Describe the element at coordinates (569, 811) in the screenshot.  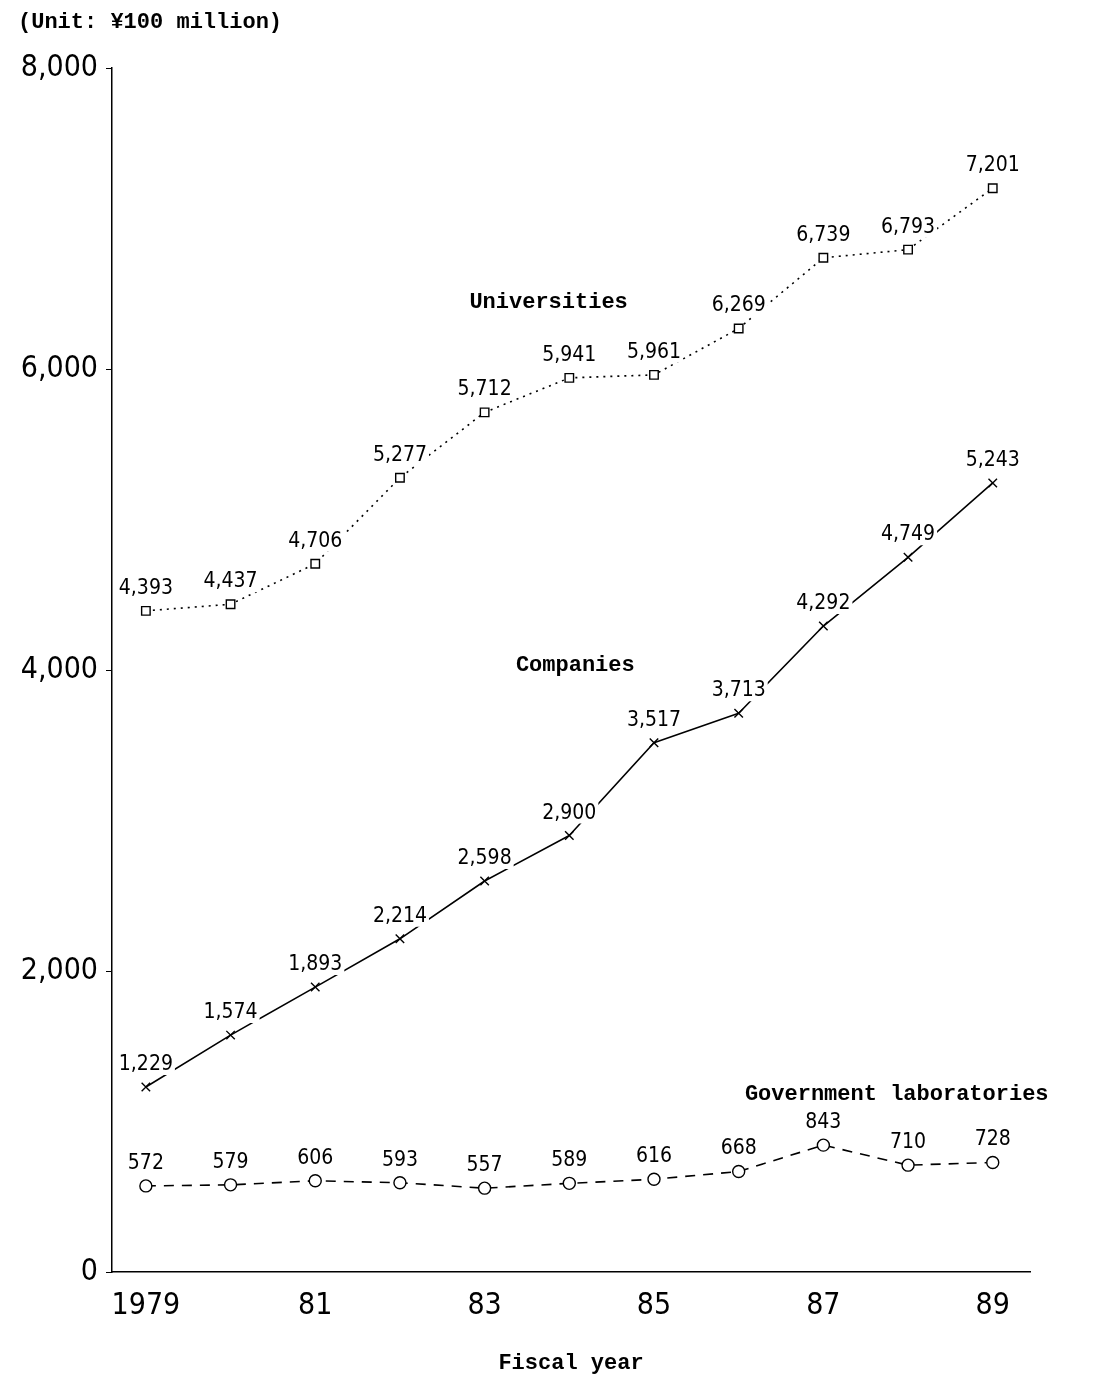
I see `data-label: 2,900` at that location.